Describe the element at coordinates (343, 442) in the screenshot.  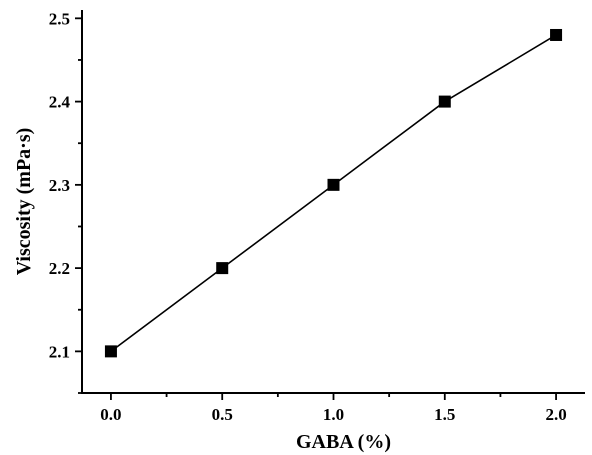
I see `x-axis-title: GABA (%)` at that location.